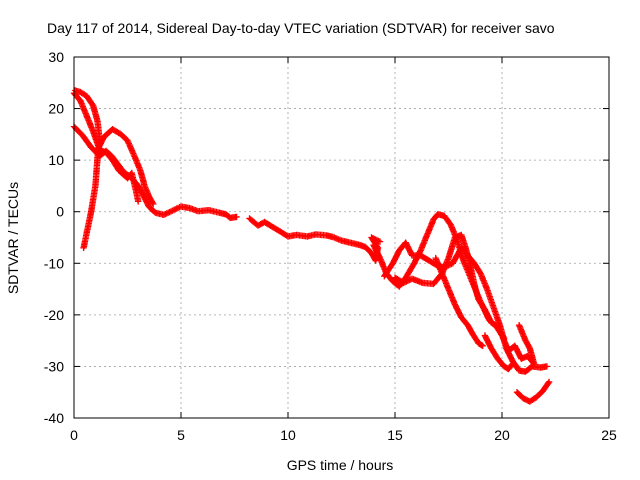 The height and width of the screenshot is (480, 640). I want to click on series-trace-j, so click(498, 352).